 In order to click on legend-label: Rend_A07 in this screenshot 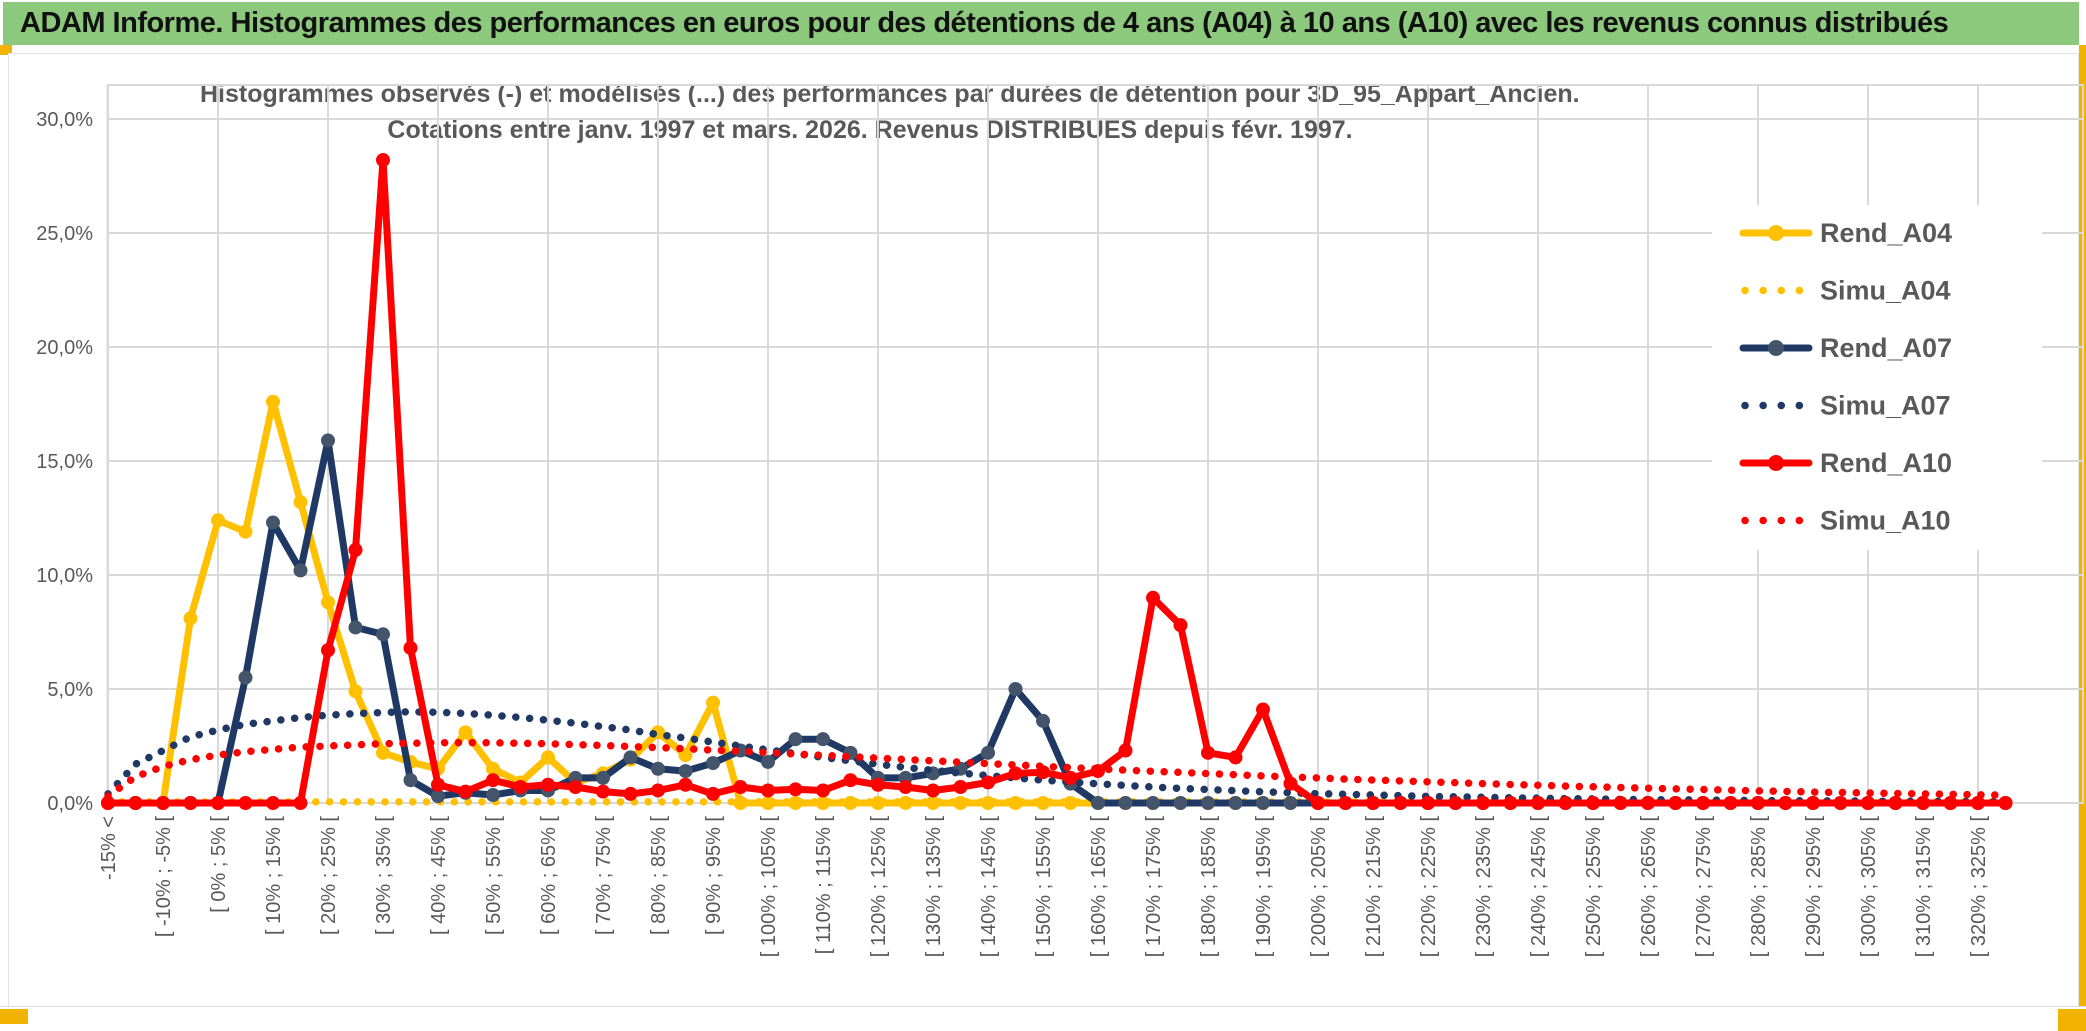, I will do `click(1886, 348)`.